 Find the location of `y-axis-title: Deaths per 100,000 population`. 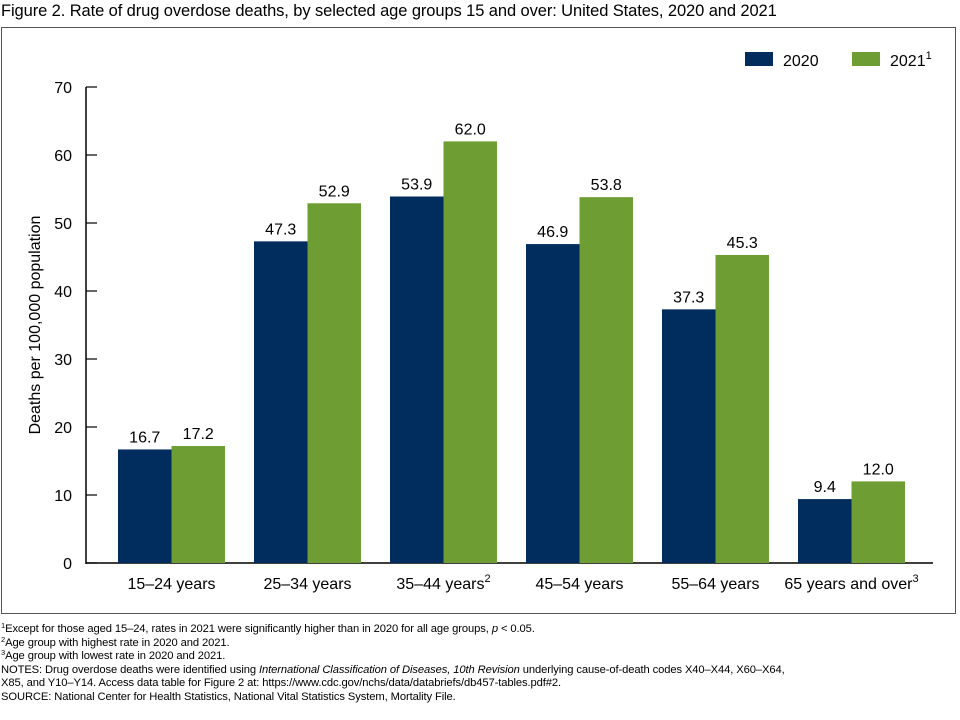

y-axis-title: Deaths per 100,000 population is located at coordinates (35, 325).